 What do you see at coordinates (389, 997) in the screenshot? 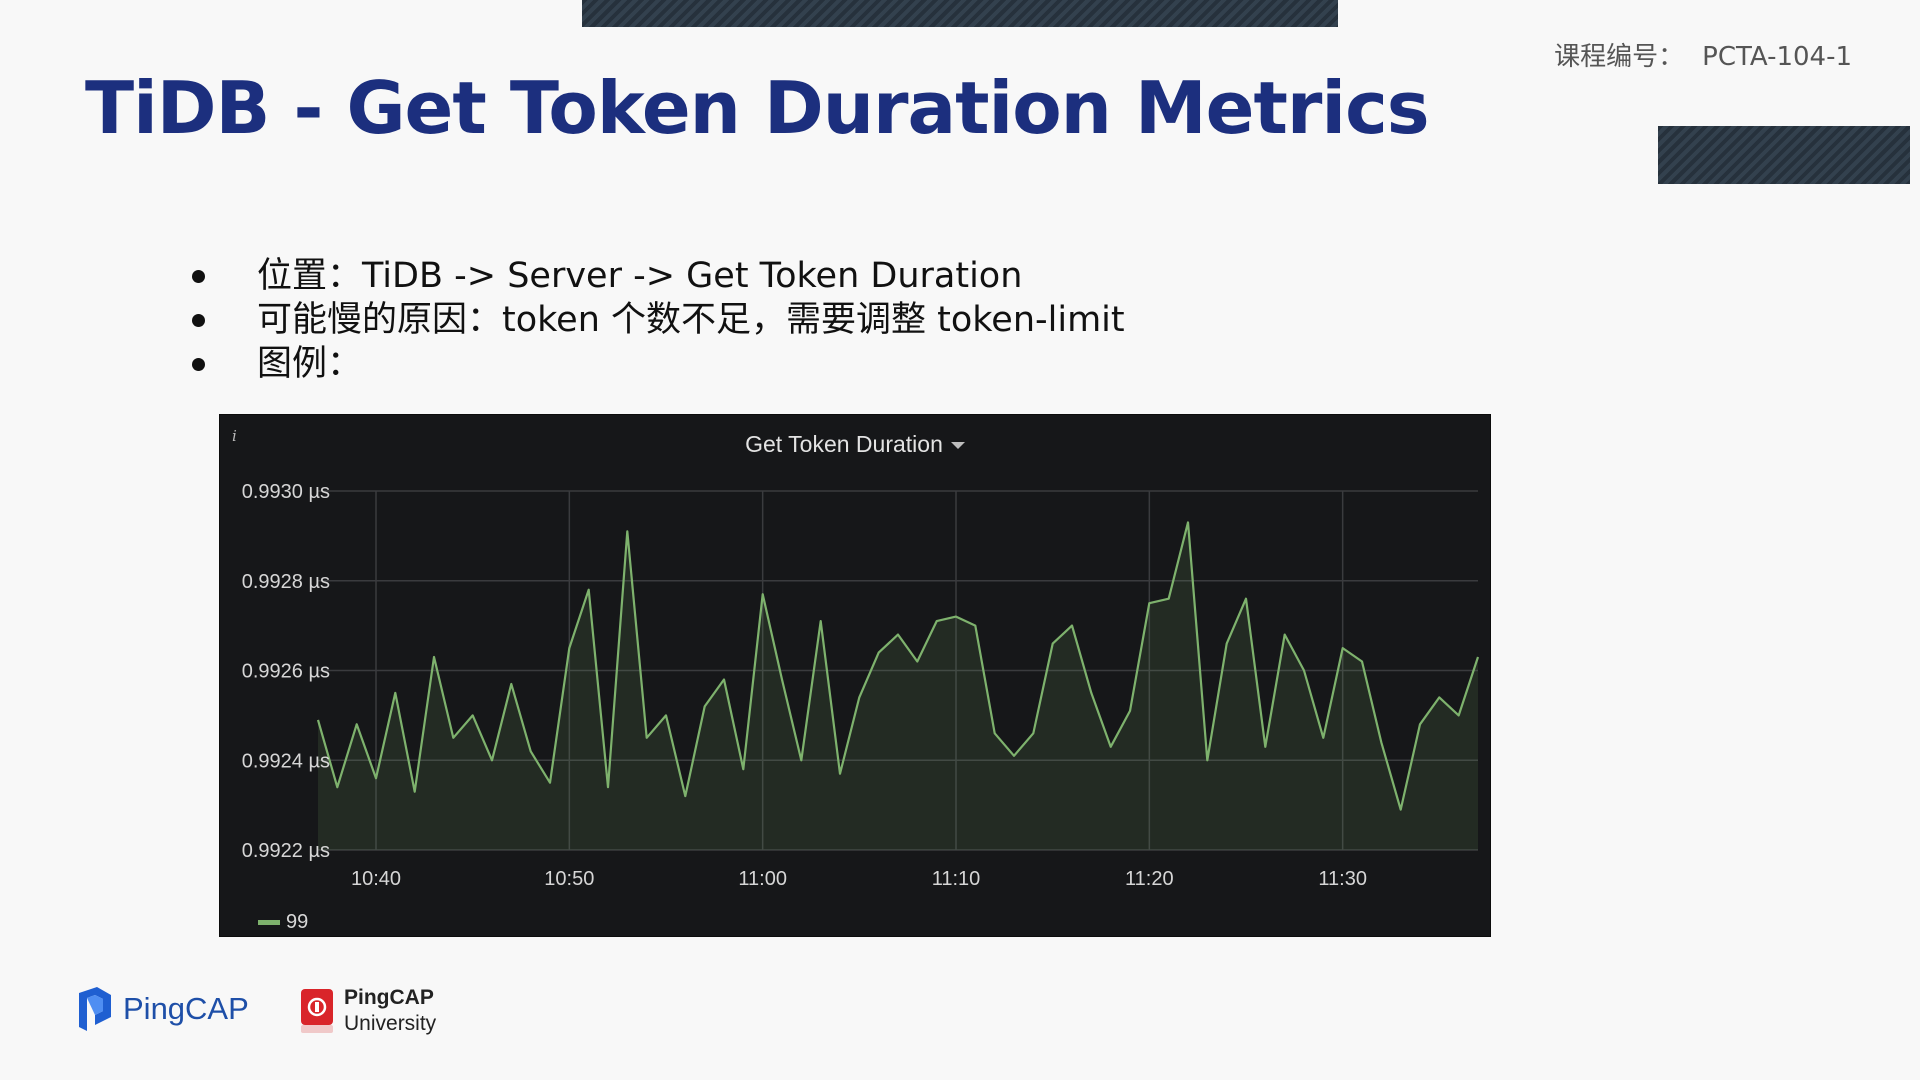
I see `university-wordmark-line1: PingCAP` at bounding box center [389, 997].